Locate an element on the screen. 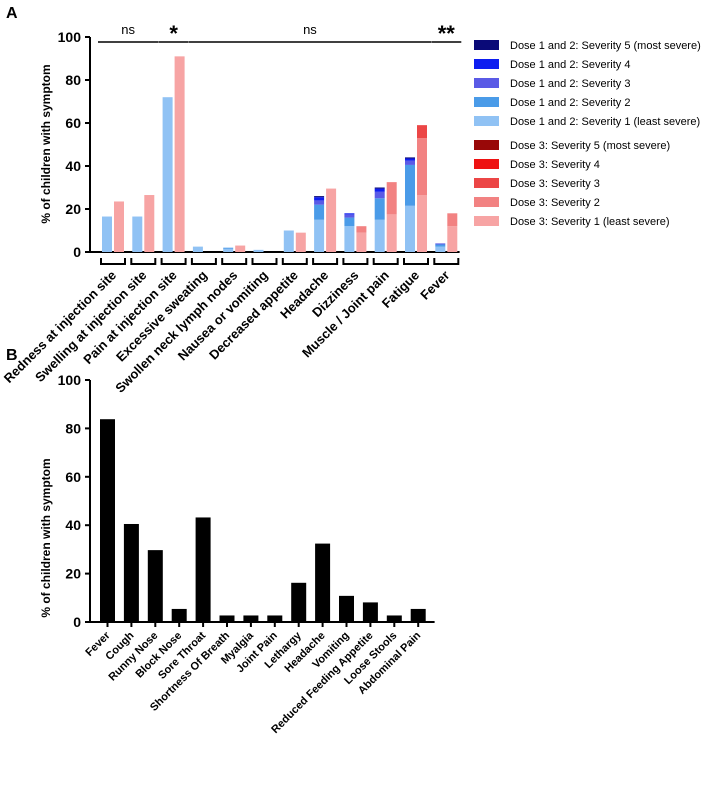 The image size is (707, 803). panel-a-significance-label: * is located at coordinates (173, 33).